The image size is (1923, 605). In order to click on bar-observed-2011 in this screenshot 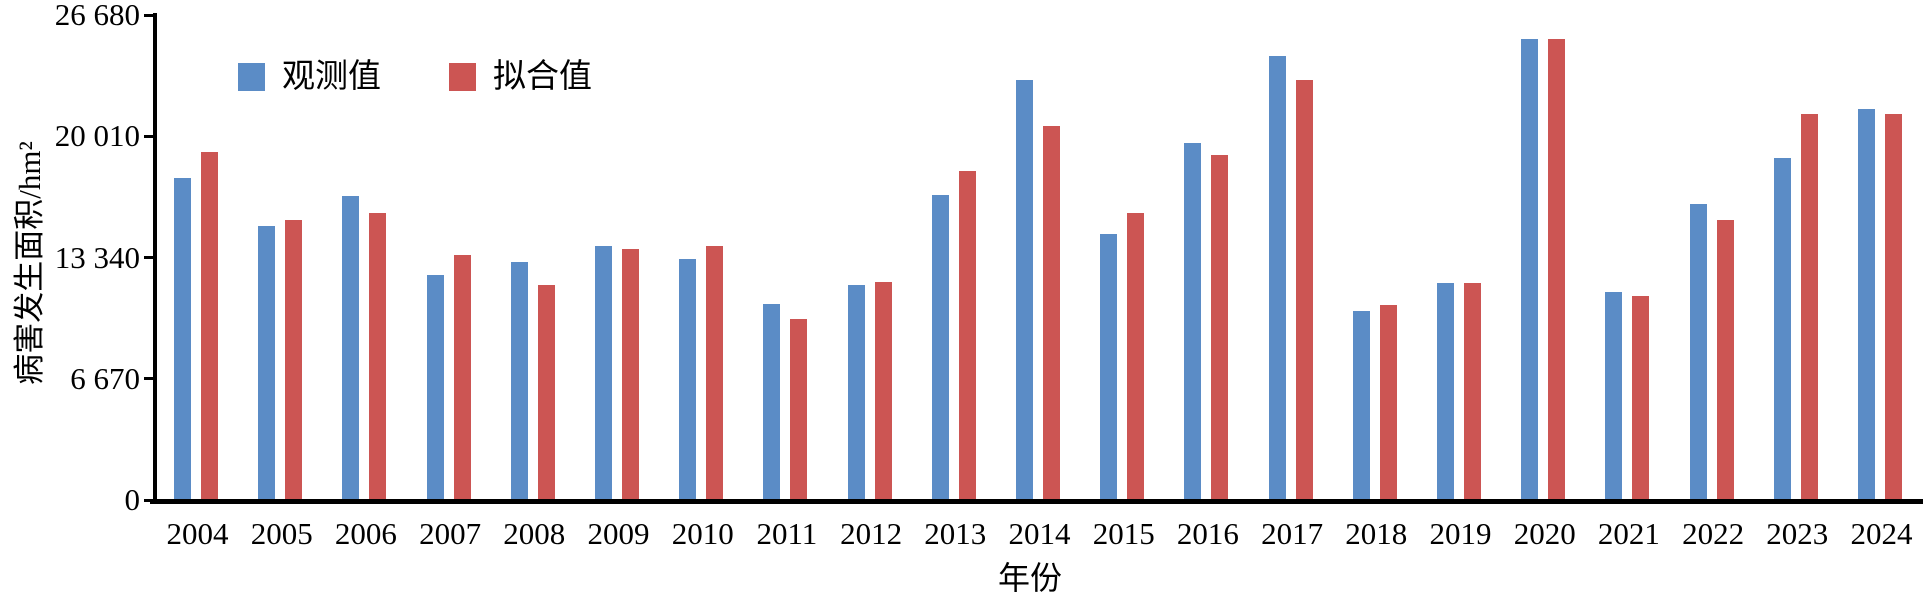, I will do `click(772, 401)`.